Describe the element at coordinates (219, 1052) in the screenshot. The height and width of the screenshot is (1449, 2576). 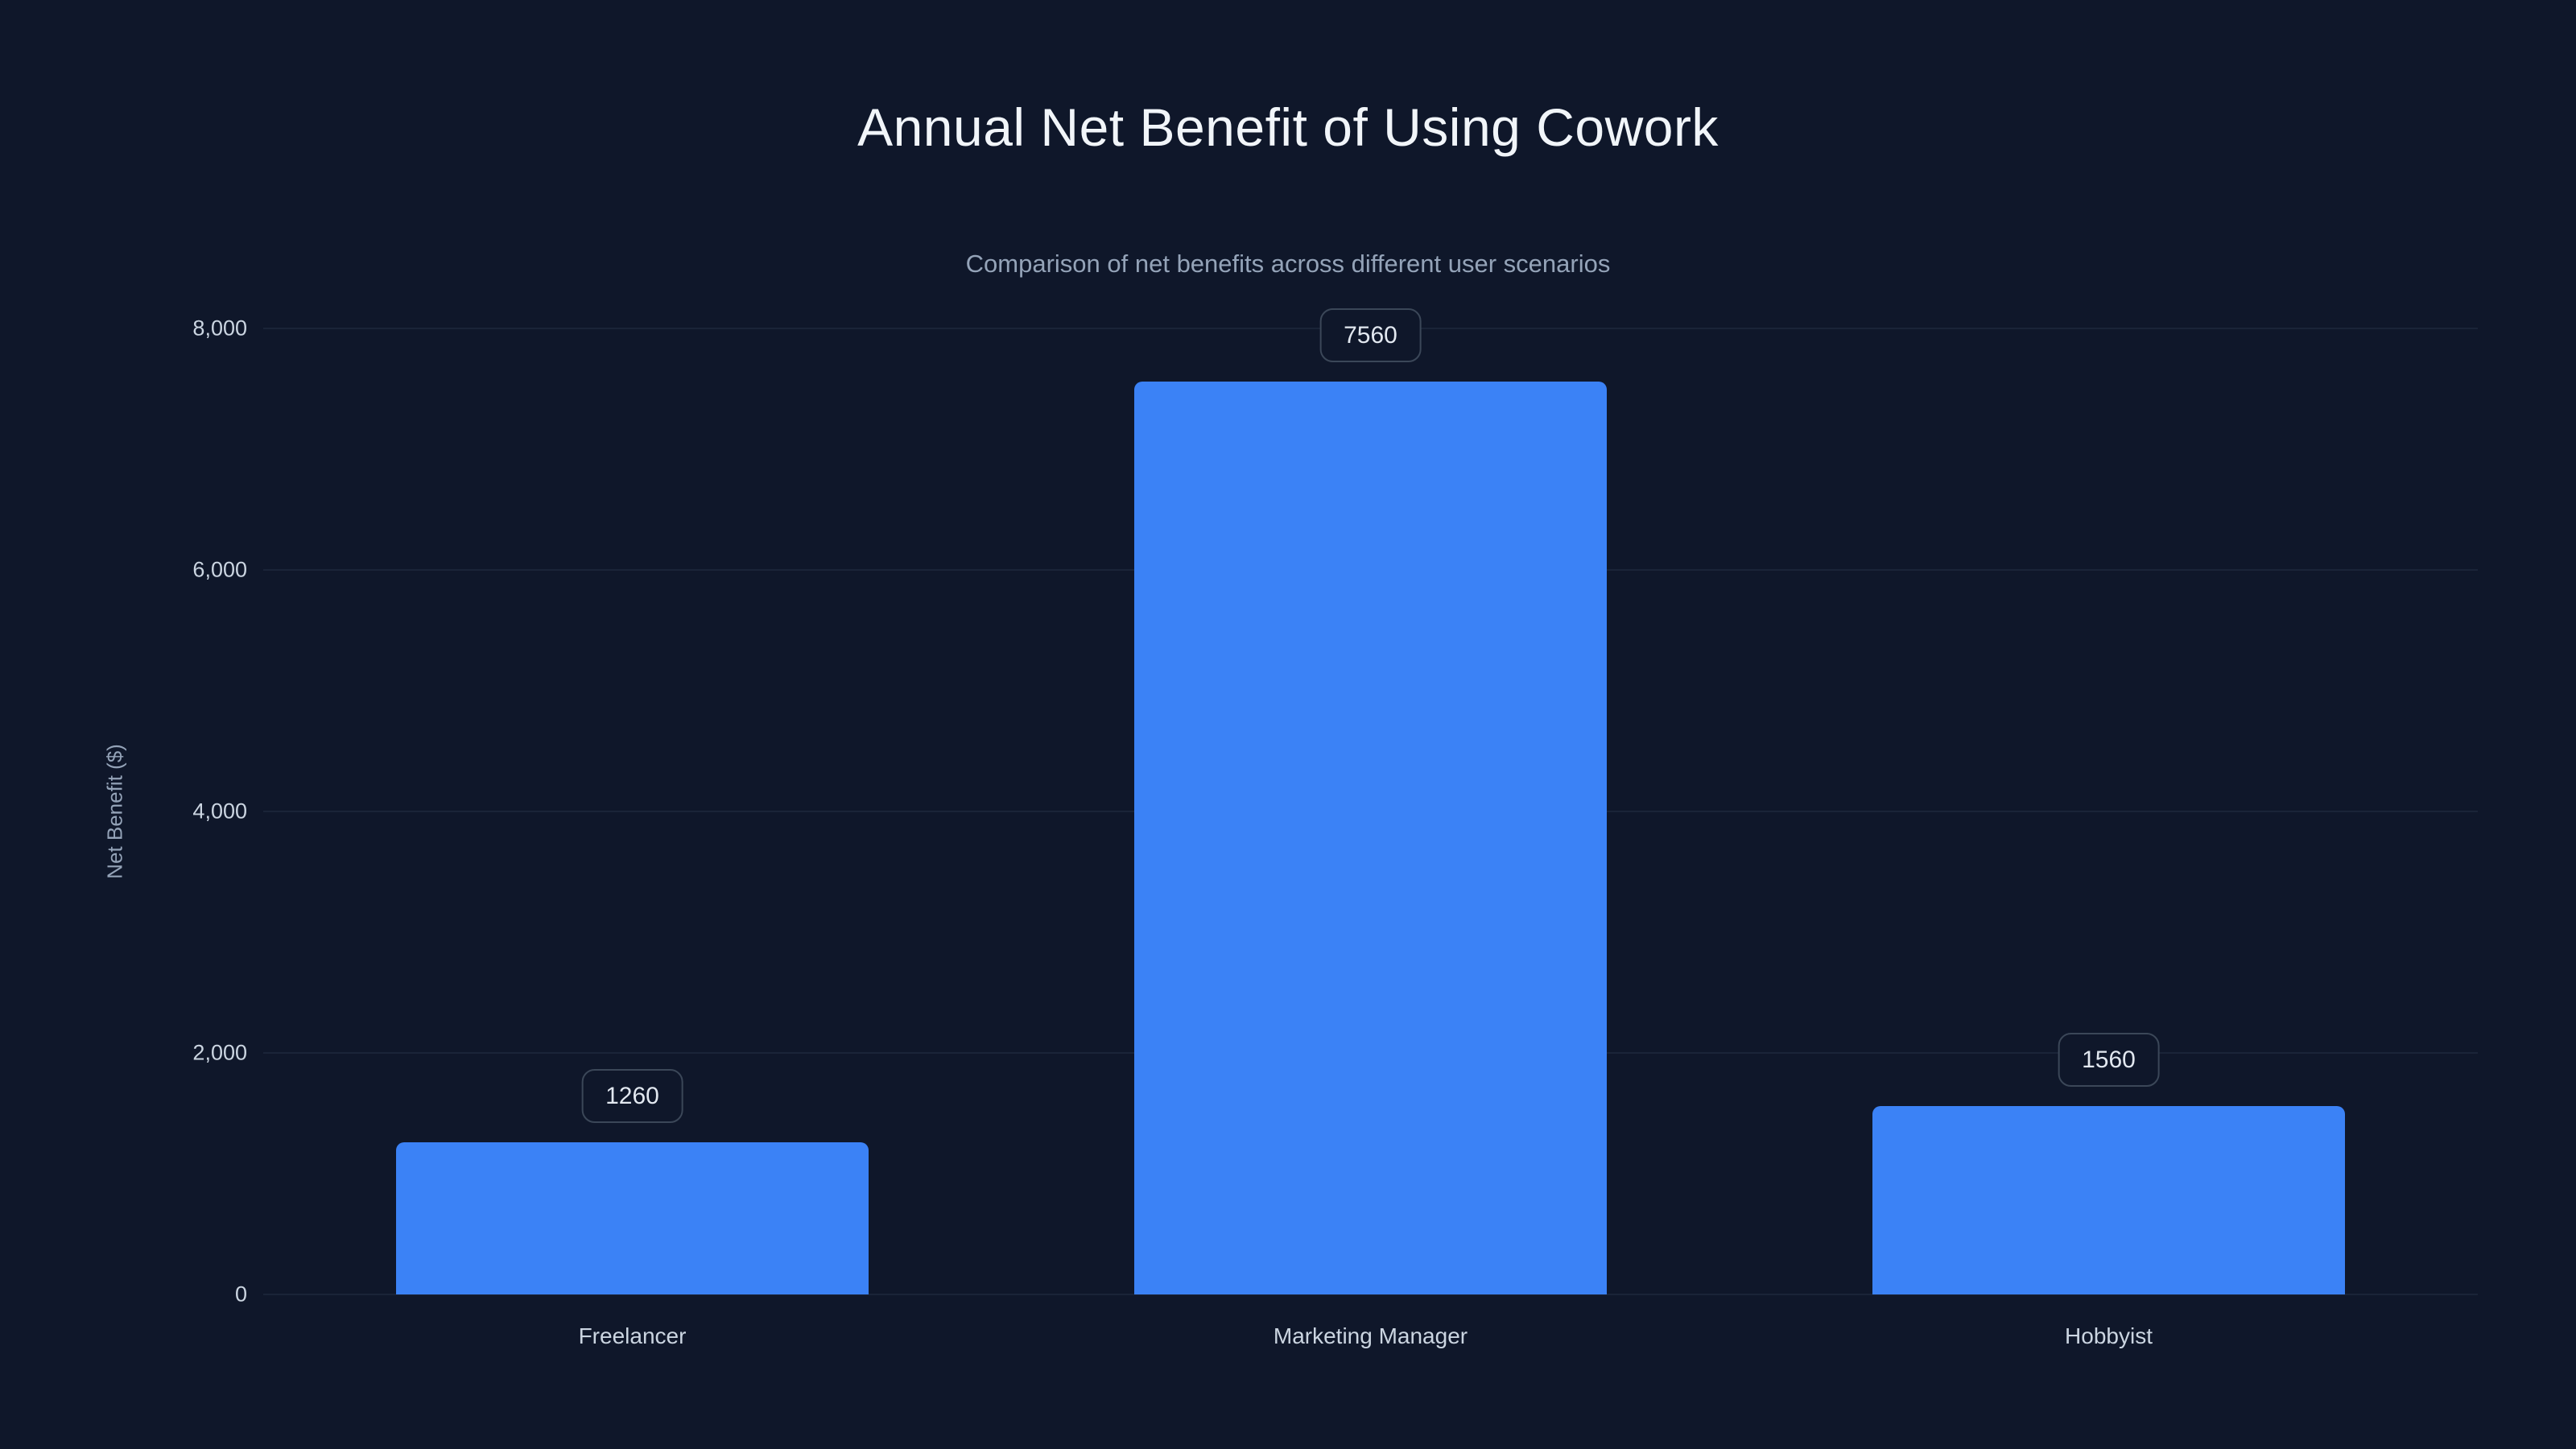
I see `y-tick-label: 2,000` at that location.